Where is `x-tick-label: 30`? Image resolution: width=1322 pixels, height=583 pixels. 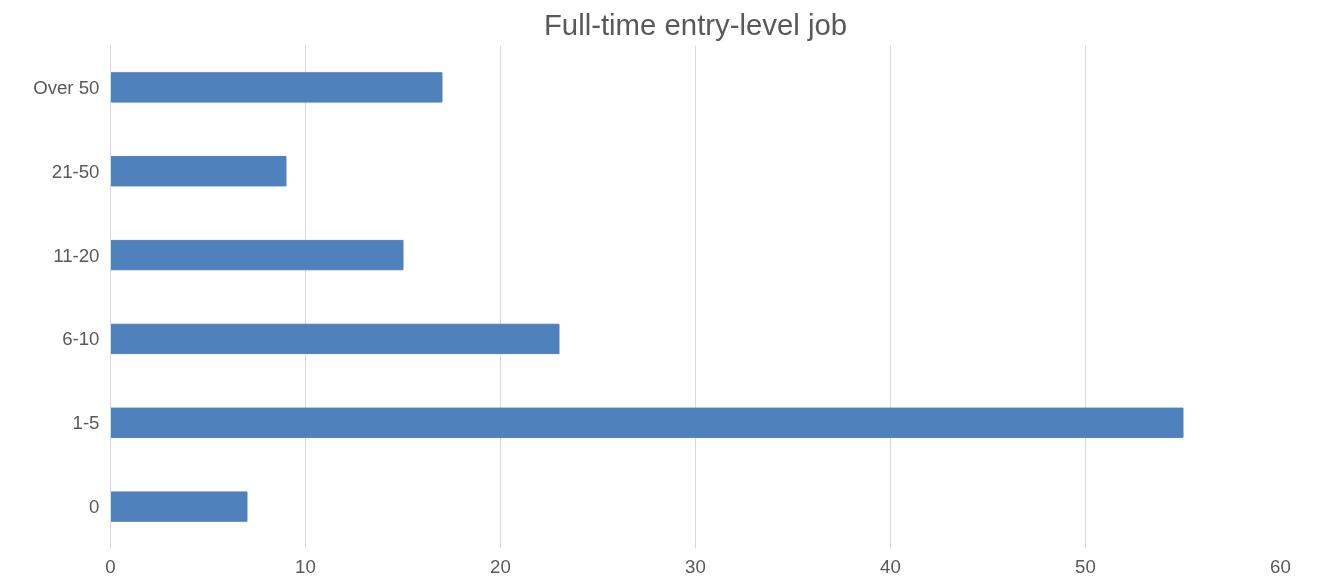
x-tick-label: 30 is located at coordinates (695, 566).